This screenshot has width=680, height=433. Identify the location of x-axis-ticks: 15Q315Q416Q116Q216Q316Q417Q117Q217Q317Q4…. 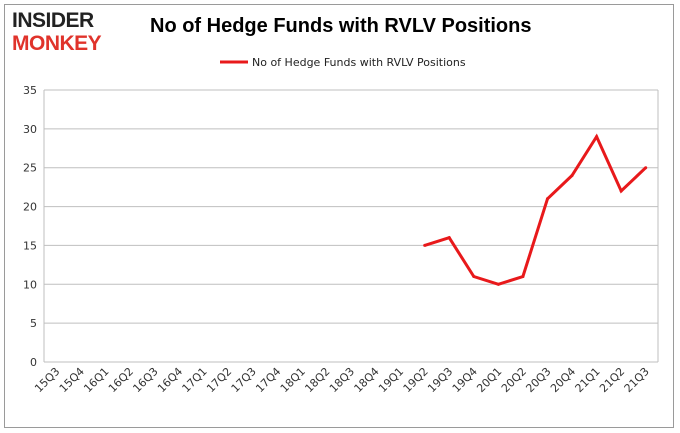
(342, 380).